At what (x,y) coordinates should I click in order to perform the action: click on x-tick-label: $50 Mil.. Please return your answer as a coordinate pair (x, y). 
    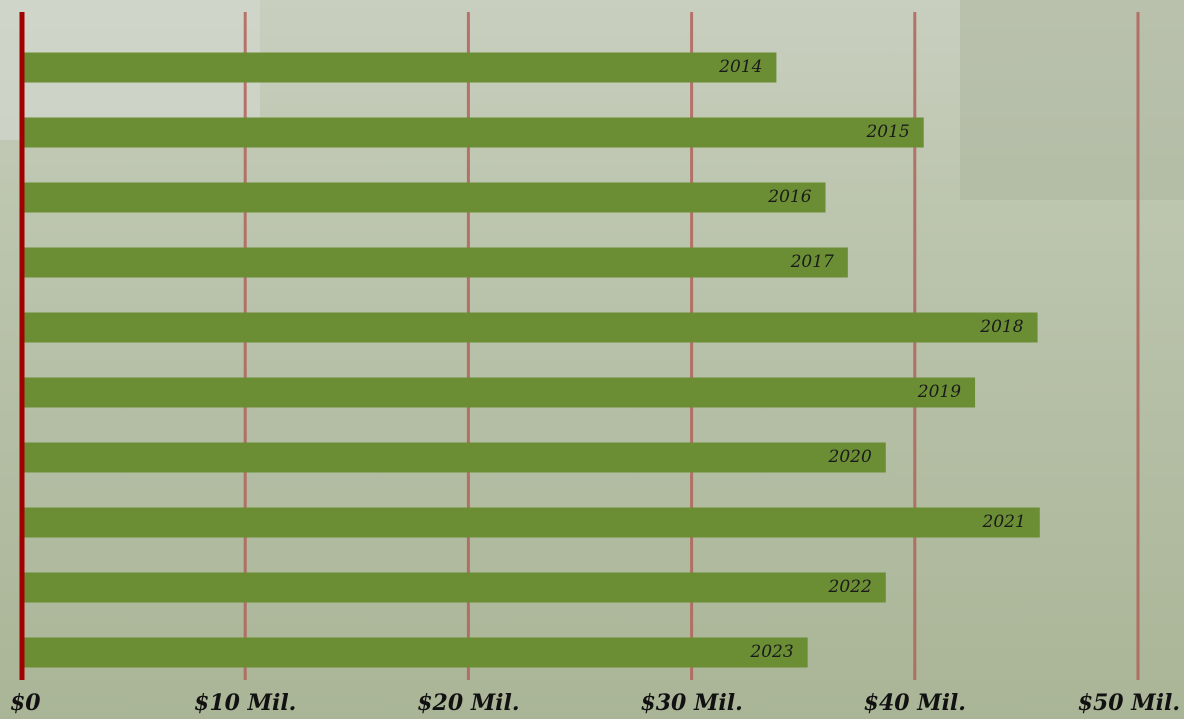
    Looking at the image, I should click on (1129, 703).